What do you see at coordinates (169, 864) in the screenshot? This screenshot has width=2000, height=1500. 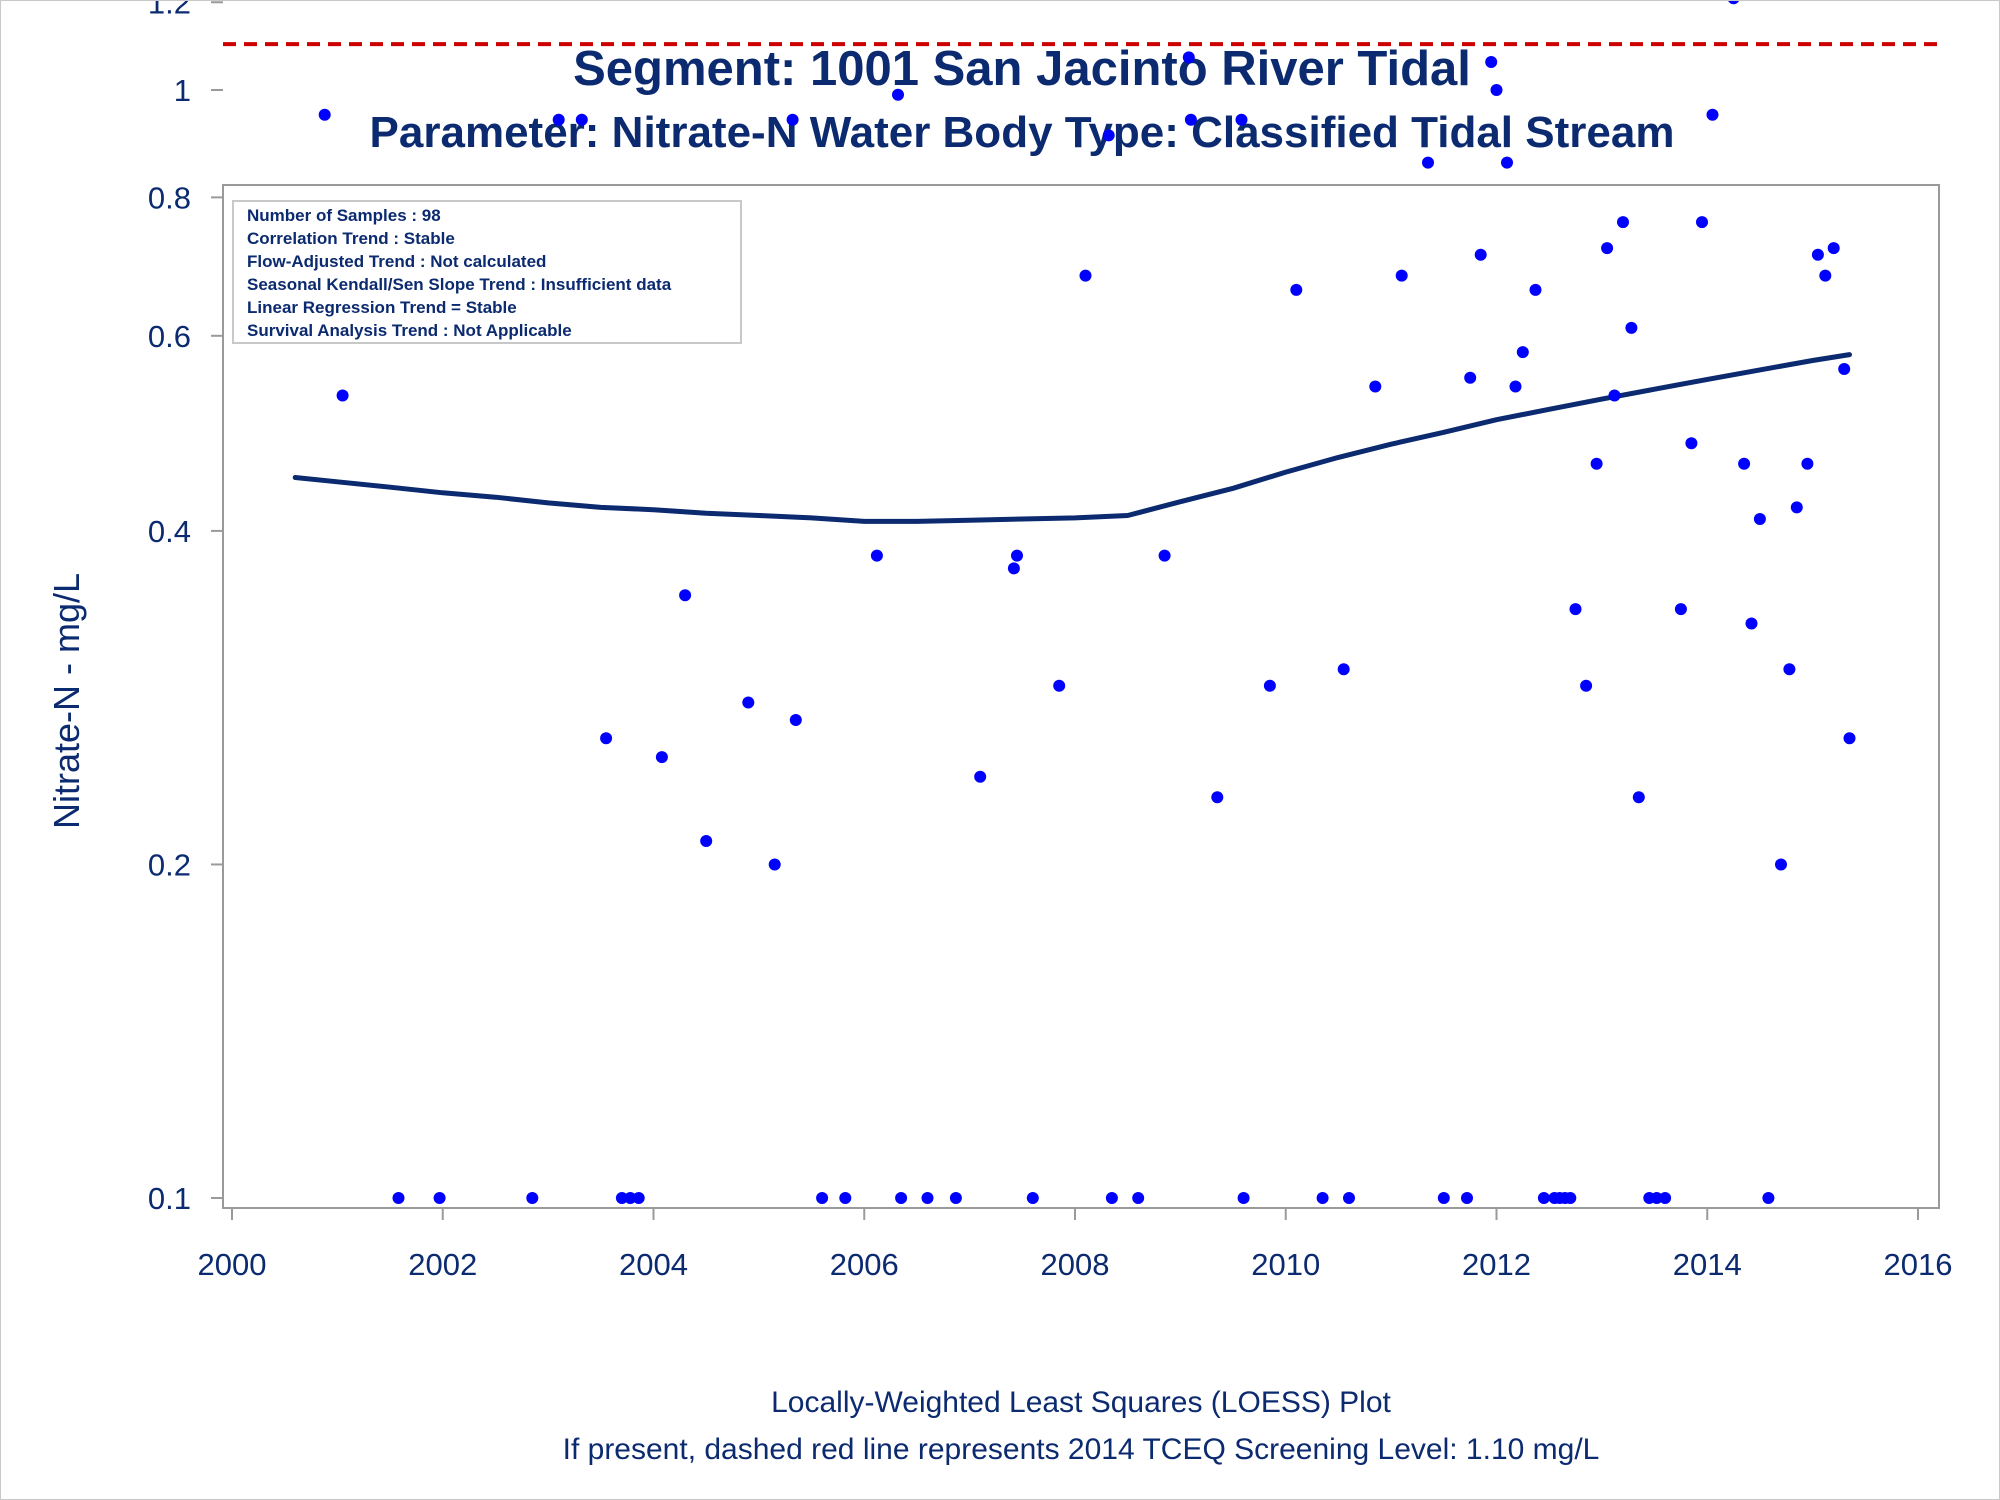 I see `y-tick-label: 0.2` at bounding box center [169, 864].